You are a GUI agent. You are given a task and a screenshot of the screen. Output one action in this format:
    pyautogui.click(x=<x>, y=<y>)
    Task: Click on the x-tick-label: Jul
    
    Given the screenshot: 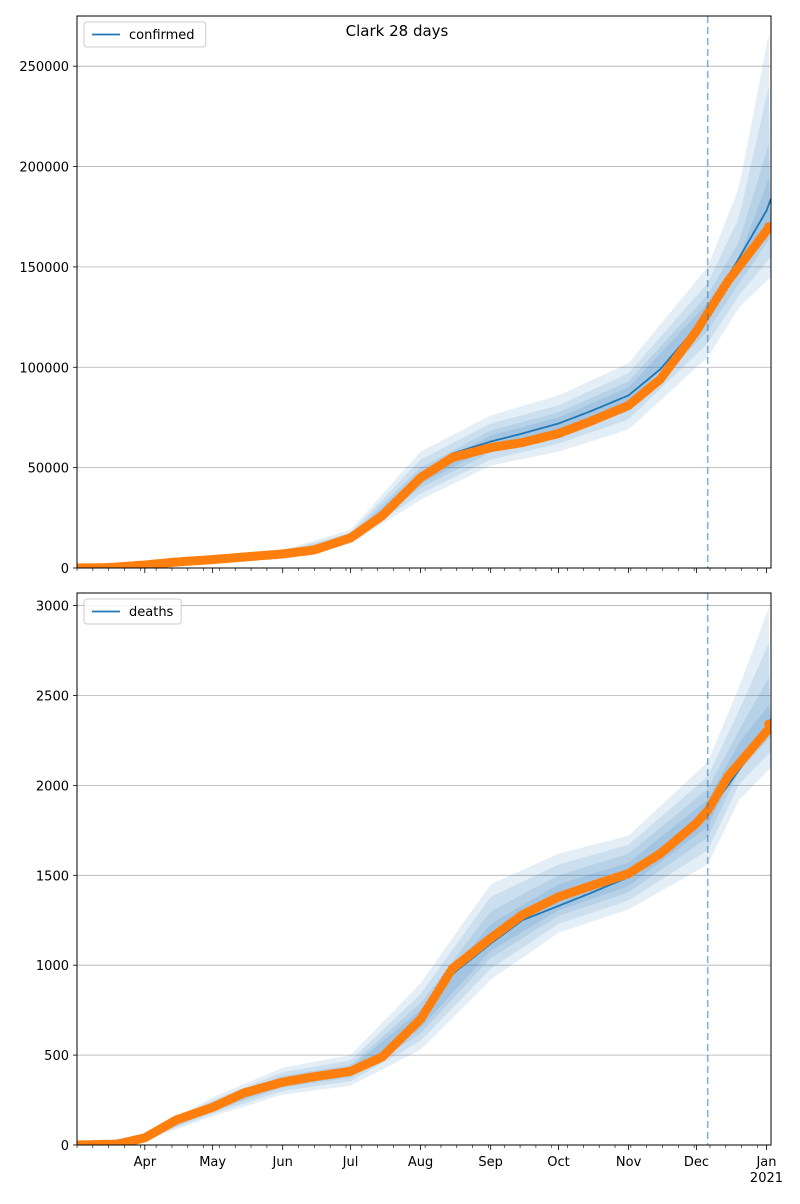 What is the action you would take?
    pyautogui.click(x=350, y=1162)
    